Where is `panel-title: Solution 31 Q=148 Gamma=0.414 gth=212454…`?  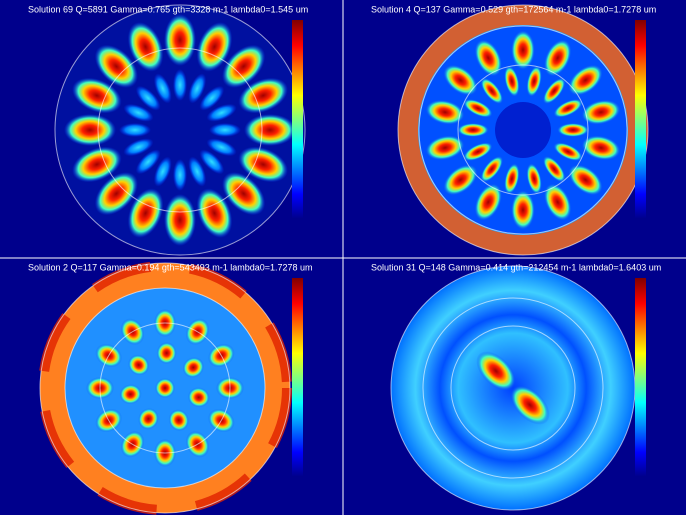 panel-title: Solution 31 Q=148 Gamma=0.414 gth=212454… is located at coordinates (516, 267).